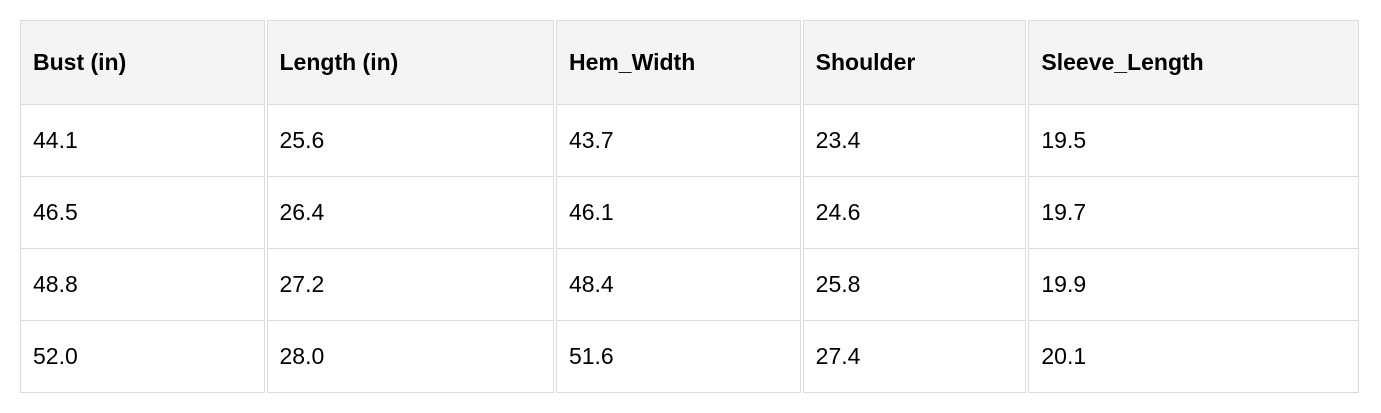 This screenshot has width=1381, height=413. What do you see at coordinates (142, 212) in the screenshot?
I see `table-cell: 46.5` at bounding box center [142, 212].